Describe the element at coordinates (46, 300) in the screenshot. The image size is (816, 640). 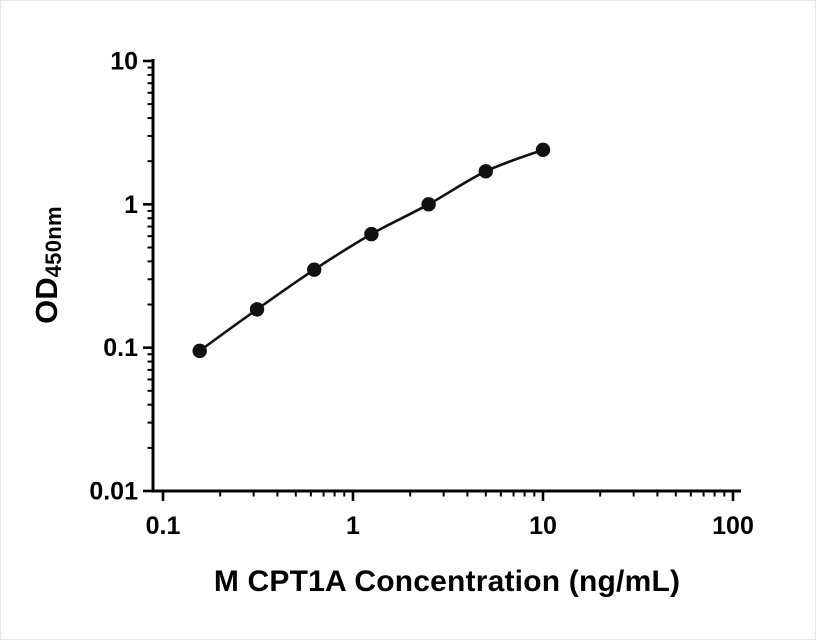
I see `y-axis-title-main: OD` at that location.